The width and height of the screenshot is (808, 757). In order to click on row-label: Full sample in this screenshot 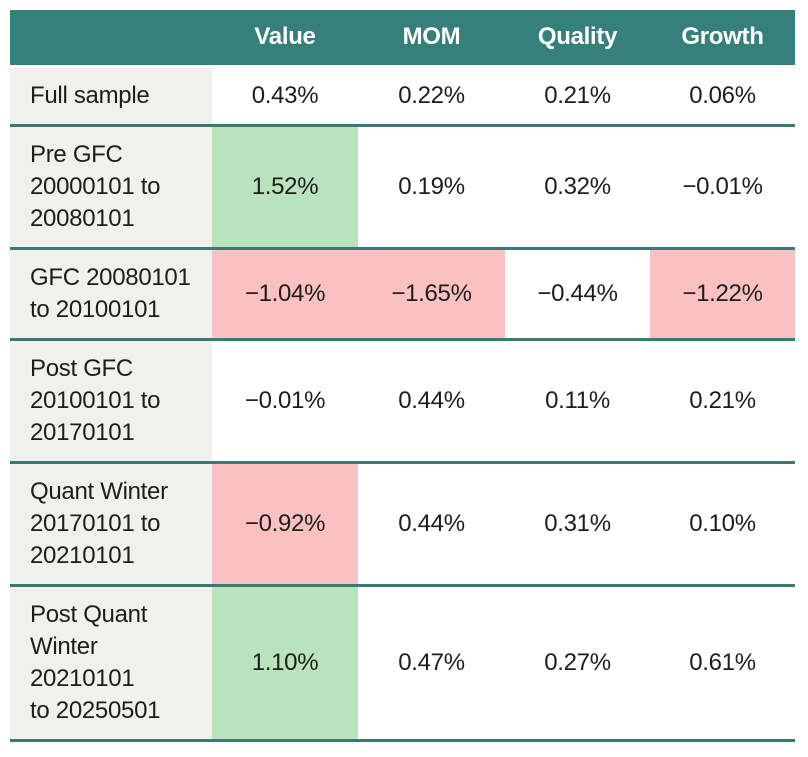, I will do `click(111, 95)`.